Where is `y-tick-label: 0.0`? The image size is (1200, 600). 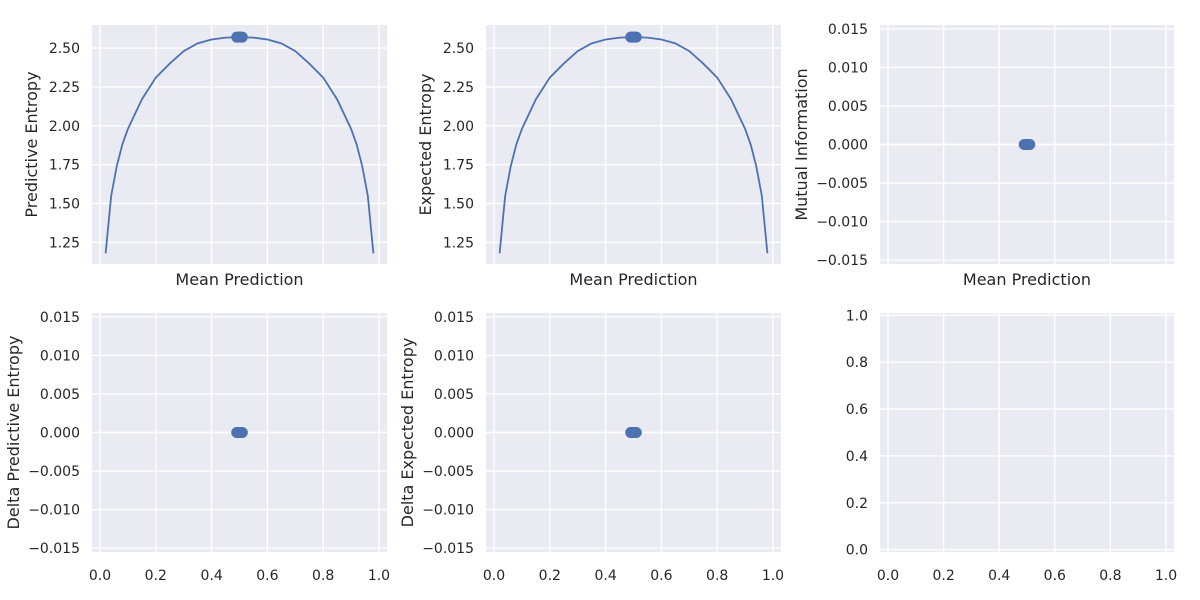
y-tick-label: 0.0 is located at coordinates (857, 551).